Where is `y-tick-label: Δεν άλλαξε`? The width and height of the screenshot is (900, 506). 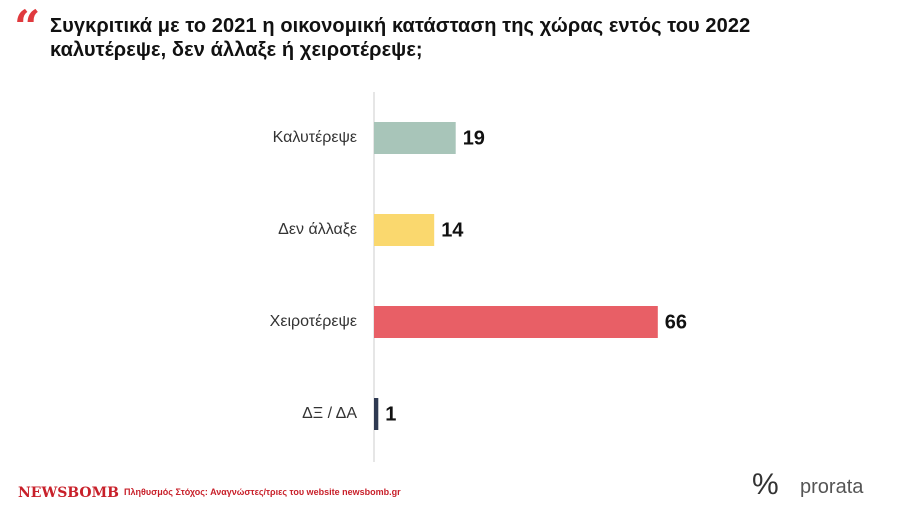 y-tick-label: Δεν άλλαξε is located at coordinates (317, 229).